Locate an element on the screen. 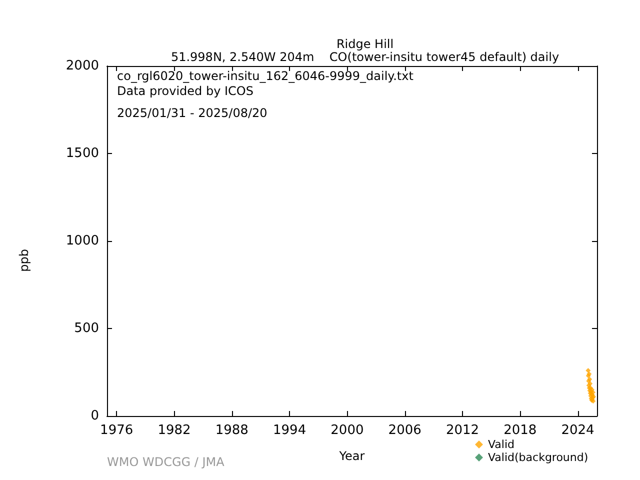 This screenshot has width=640, height=480. x-tick-label: 2006 is located at coordinates (405, 430).